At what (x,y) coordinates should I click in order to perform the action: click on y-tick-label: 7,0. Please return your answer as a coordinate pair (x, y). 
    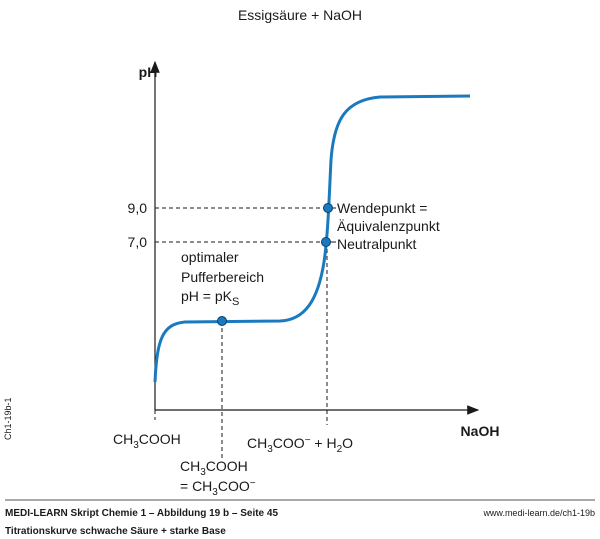
    Looking at the image, I should click on (138, 242).